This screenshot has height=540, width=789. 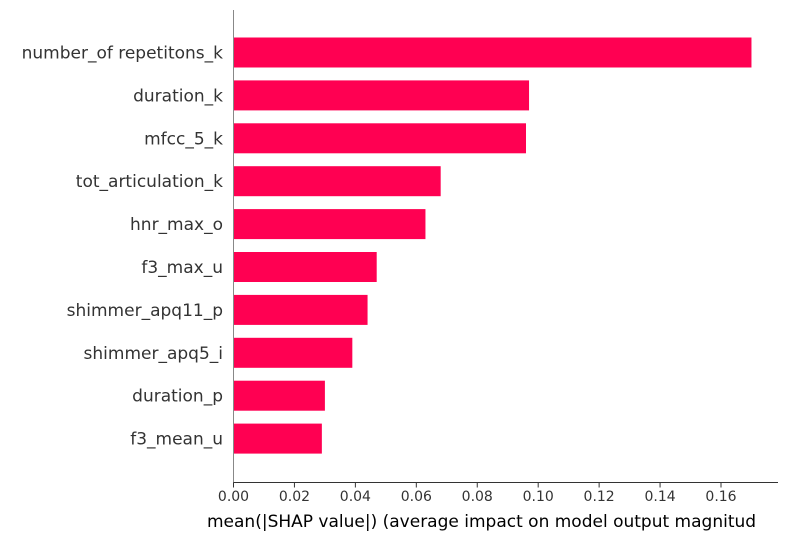 What do you see at coordinates (279, 395) in the screenshot?
I see `bar-duration_p` at bounding box center [279, 395].